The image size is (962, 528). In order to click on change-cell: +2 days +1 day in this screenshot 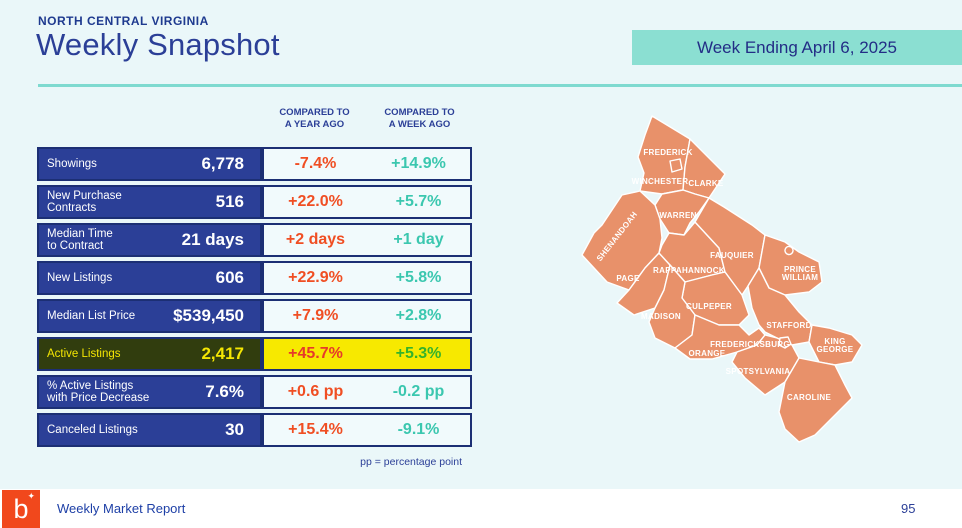, I will do `click(367, 240)`.